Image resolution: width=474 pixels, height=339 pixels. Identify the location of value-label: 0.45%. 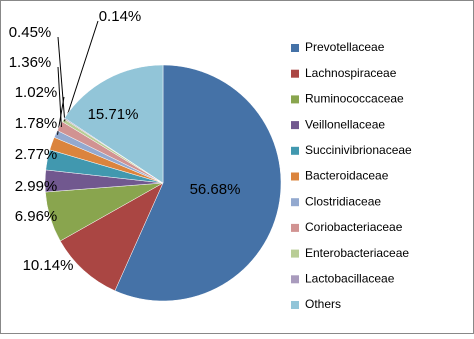
(30, 32).